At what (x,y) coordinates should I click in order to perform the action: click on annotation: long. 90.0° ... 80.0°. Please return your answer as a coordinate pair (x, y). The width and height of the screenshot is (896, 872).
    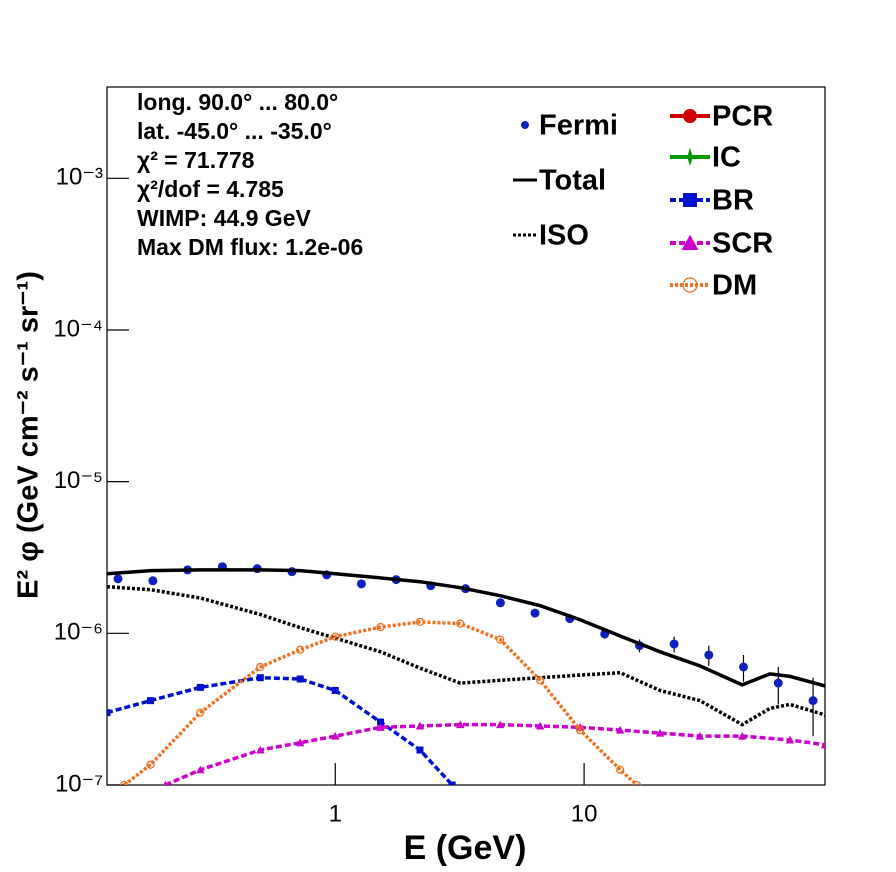
    Looking at the image, I should click on (237, 102).